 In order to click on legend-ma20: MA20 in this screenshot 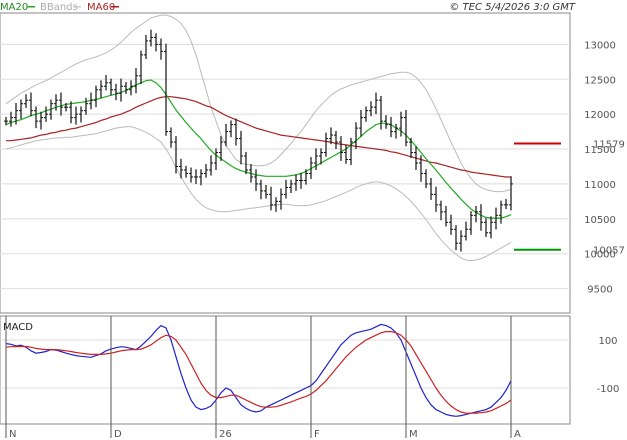, I will do `click(14, 7)`.